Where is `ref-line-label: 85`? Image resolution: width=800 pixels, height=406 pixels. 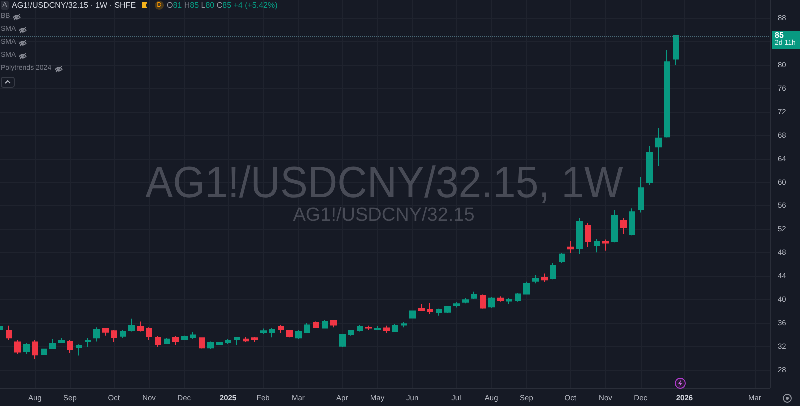 ref-line-label: 85 is located at coordinates (780, 35).